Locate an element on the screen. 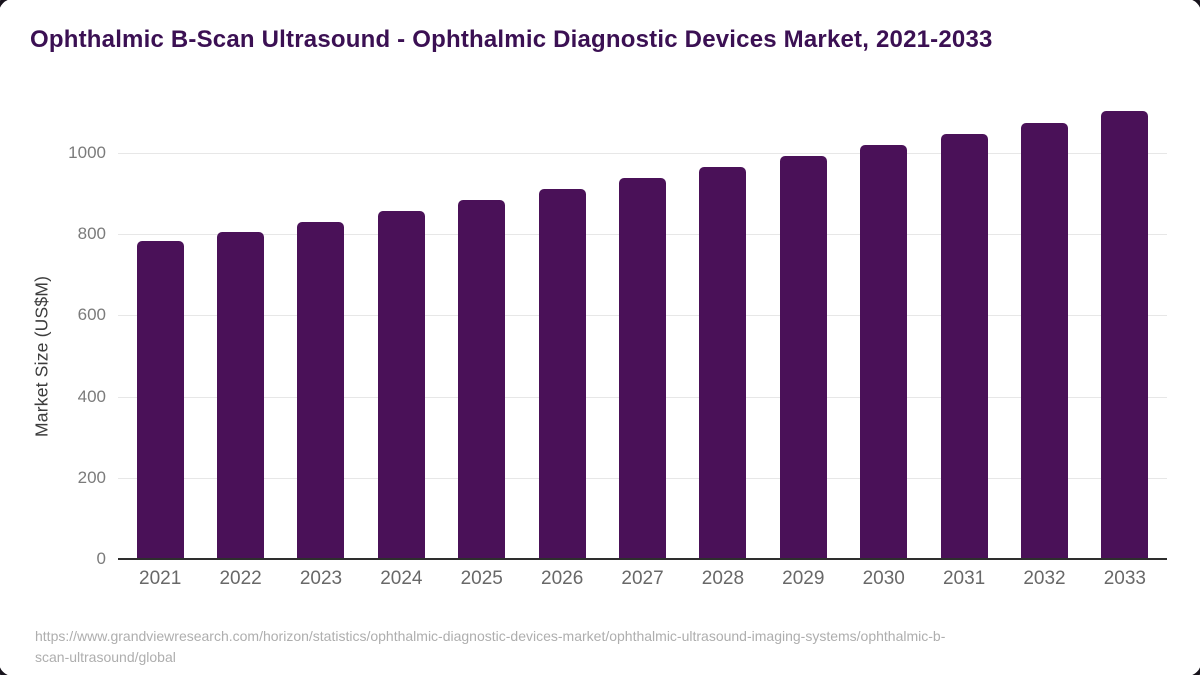 This screenshot has width=1200, height=675. bar-2031 is located at coordinates (964, 346).